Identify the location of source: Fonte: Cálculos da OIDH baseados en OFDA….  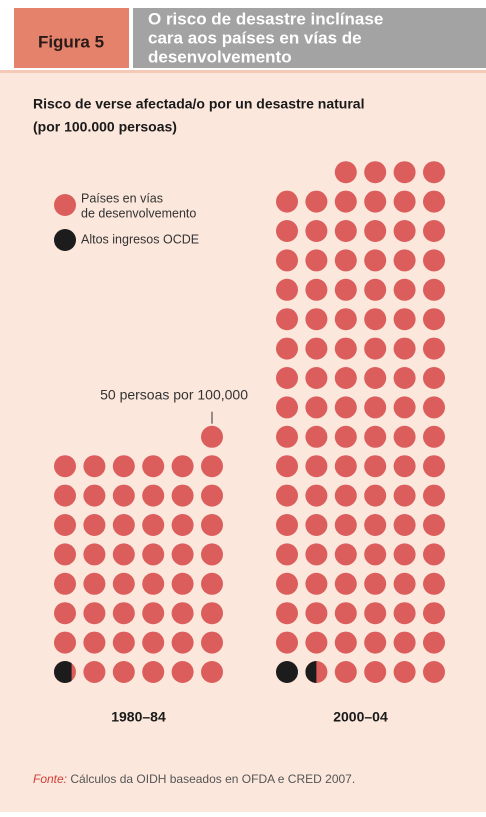
(194, 779).